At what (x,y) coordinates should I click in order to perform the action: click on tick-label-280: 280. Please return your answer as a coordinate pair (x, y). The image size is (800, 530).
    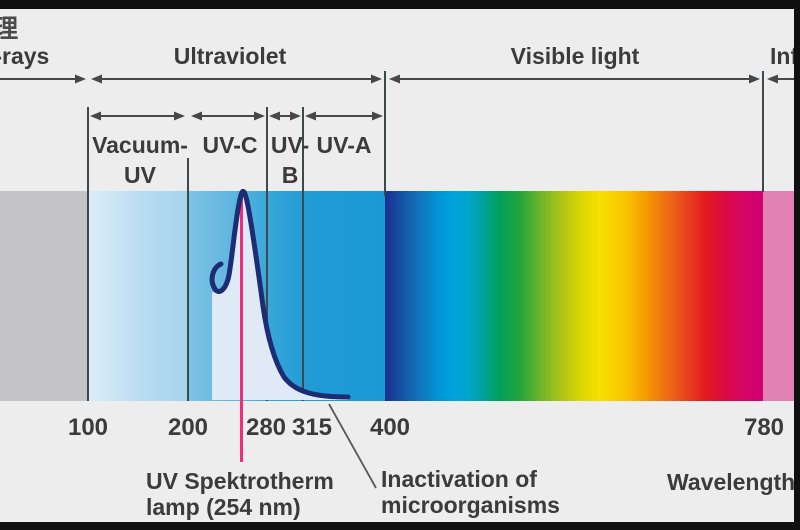
    Looking at the image, I should click on (266, 427).